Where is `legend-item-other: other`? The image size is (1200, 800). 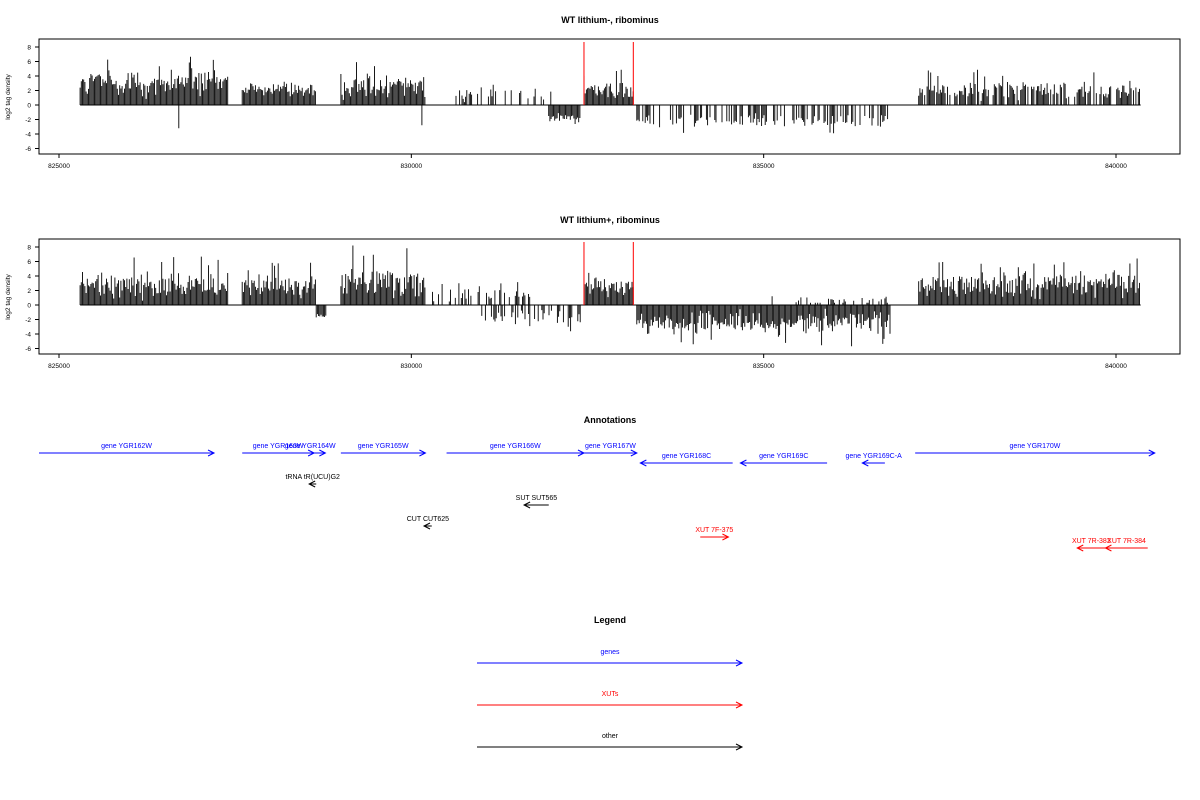 legend-item-other: other is located at coordinates (610, 742).